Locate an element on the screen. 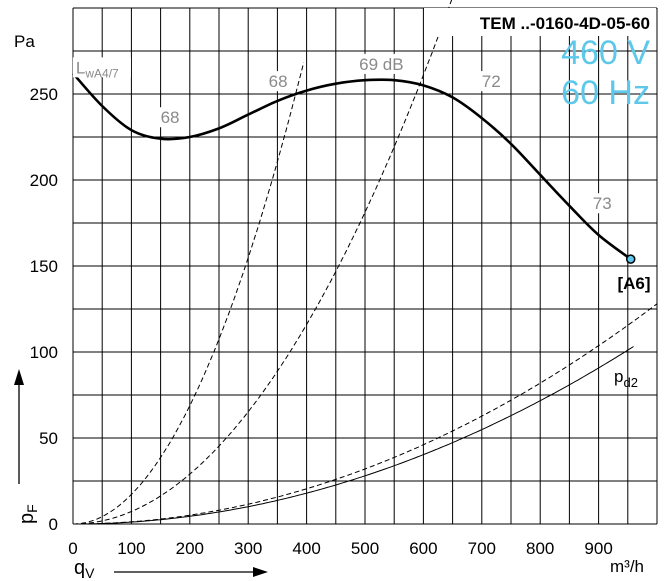 This screenshot has width=667, height=581. x-axis-title-sub: V is located at coordinates (90, 573).